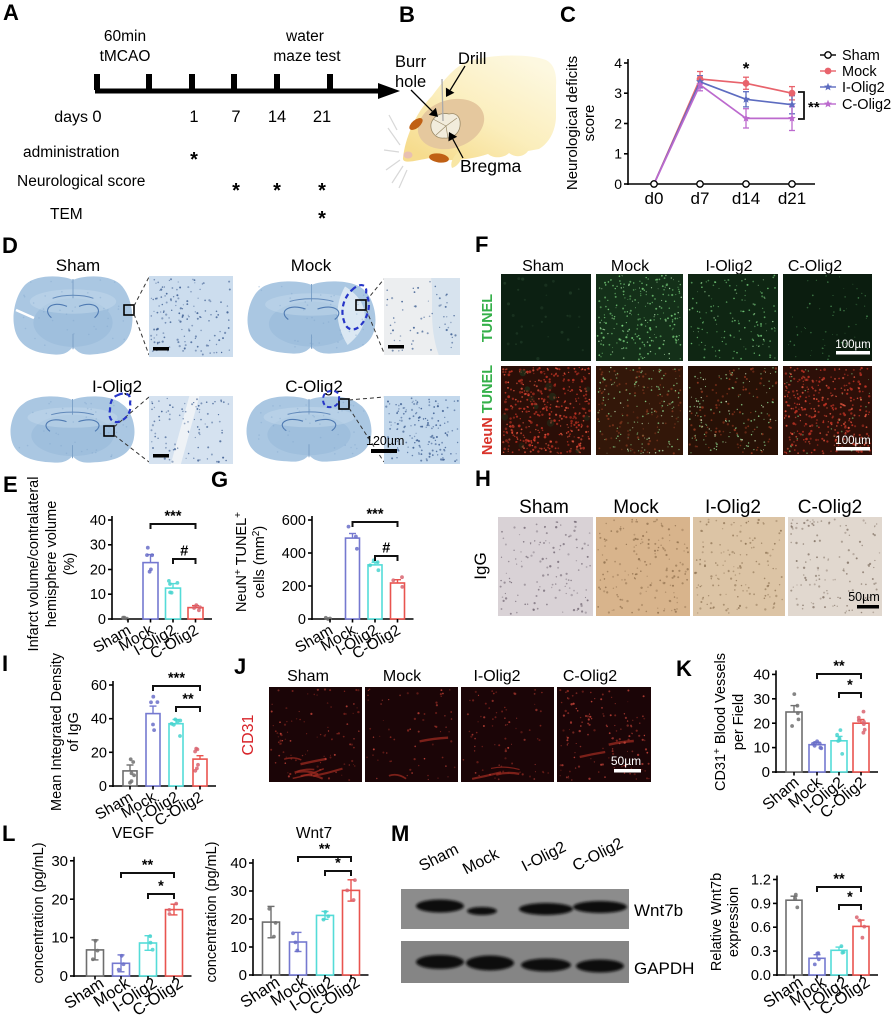  What do you see at coordinates (241, 562) in the screenshot?
I see `svg-text: NeuN+ TUNEL+` at bounding box center [241, 562].